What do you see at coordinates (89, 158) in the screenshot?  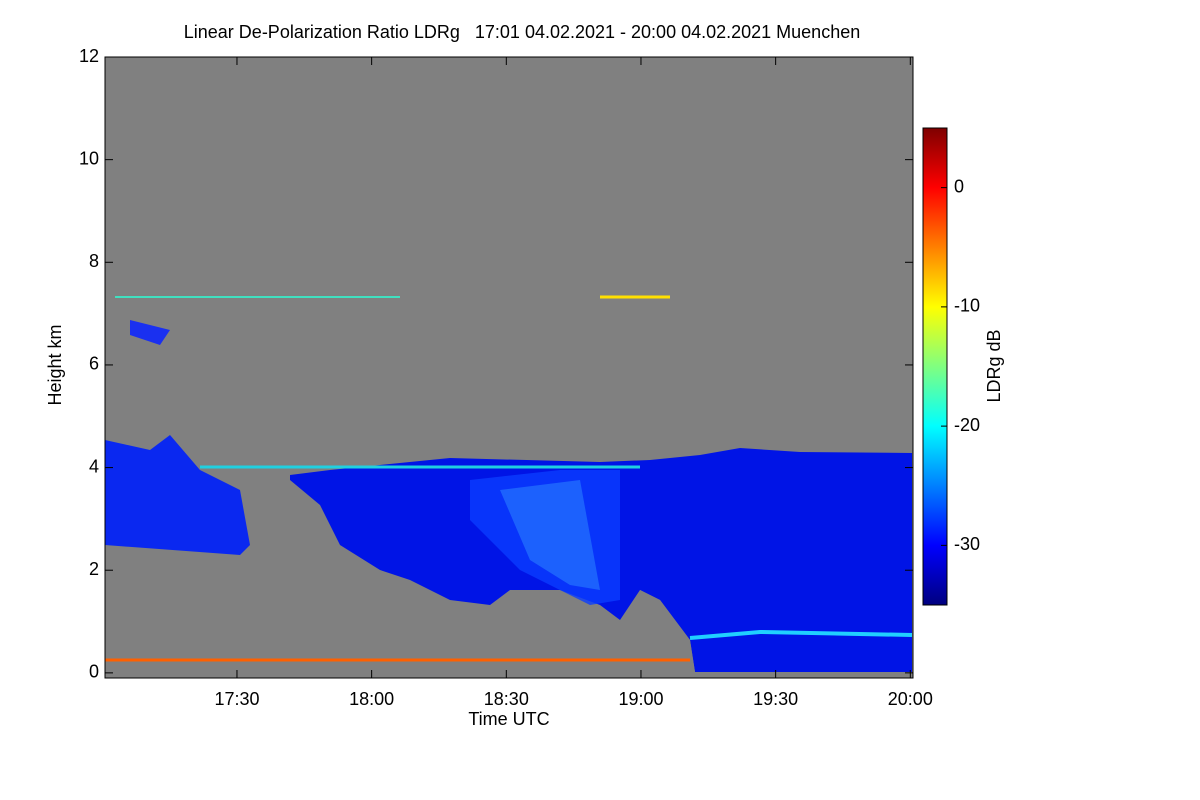 I see `y-tick-label: 10` at bounding box center [89, 158].